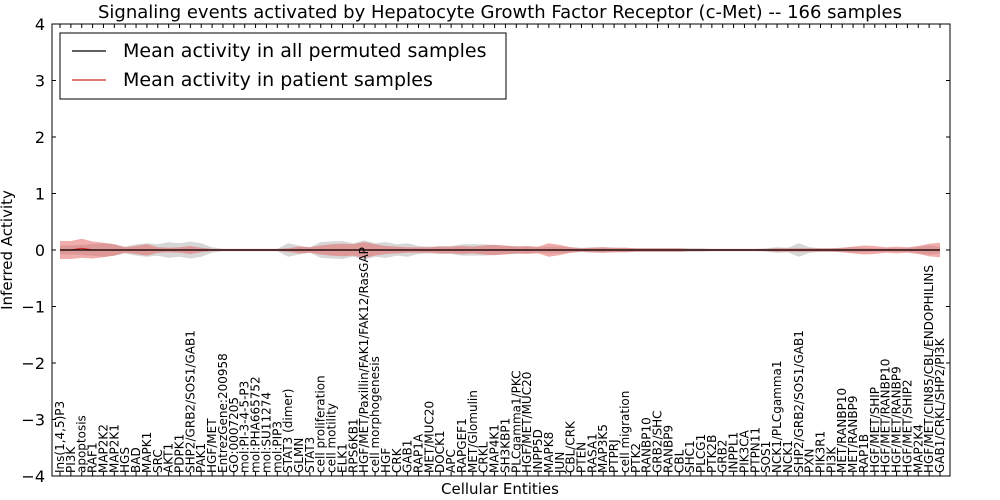 This screenshot has height=500, width=1000. What do you see at coordinates (40, 250) in the screenshot?
I see `y-tick-label: 0` at bounding box center [40, 250].